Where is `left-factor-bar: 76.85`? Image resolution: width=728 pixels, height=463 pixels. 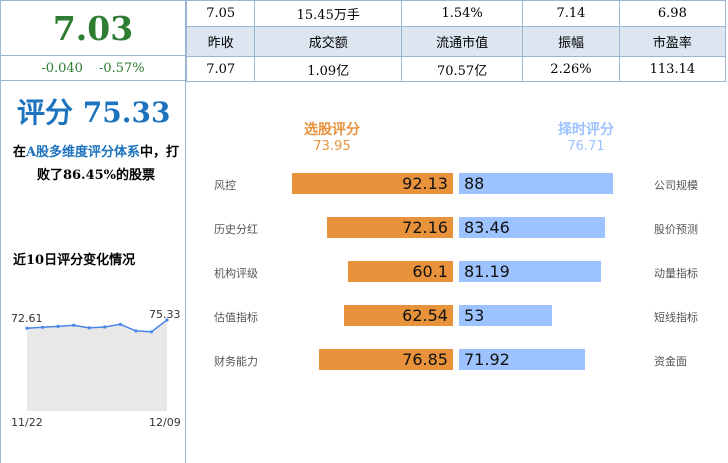 left-factor-bar: 76.85 is located at coordinates (385, 359).